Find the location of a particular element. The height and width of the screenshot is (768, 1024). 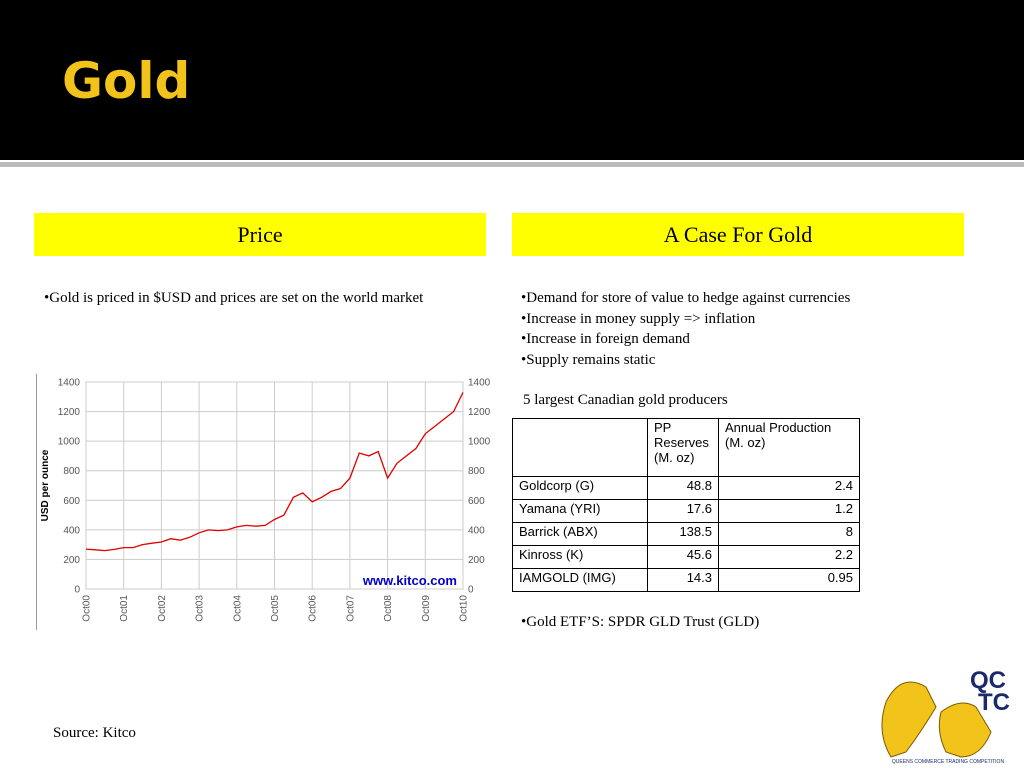

x-tick-label: Oct00 is located at coordinates (87, 608).